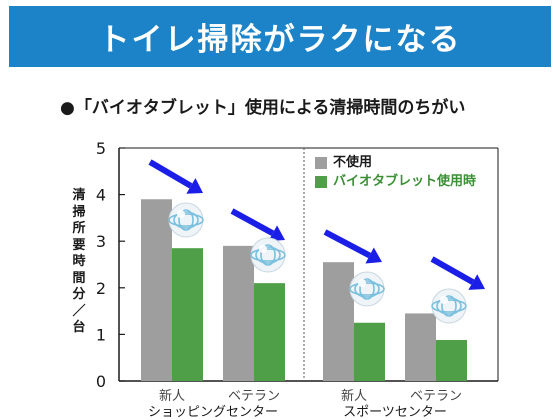 Image resolution: width=560 pixels, height=420 pixels. I want to click on legend: 不使用 バイオタブレット使用時, so click(395, 172).